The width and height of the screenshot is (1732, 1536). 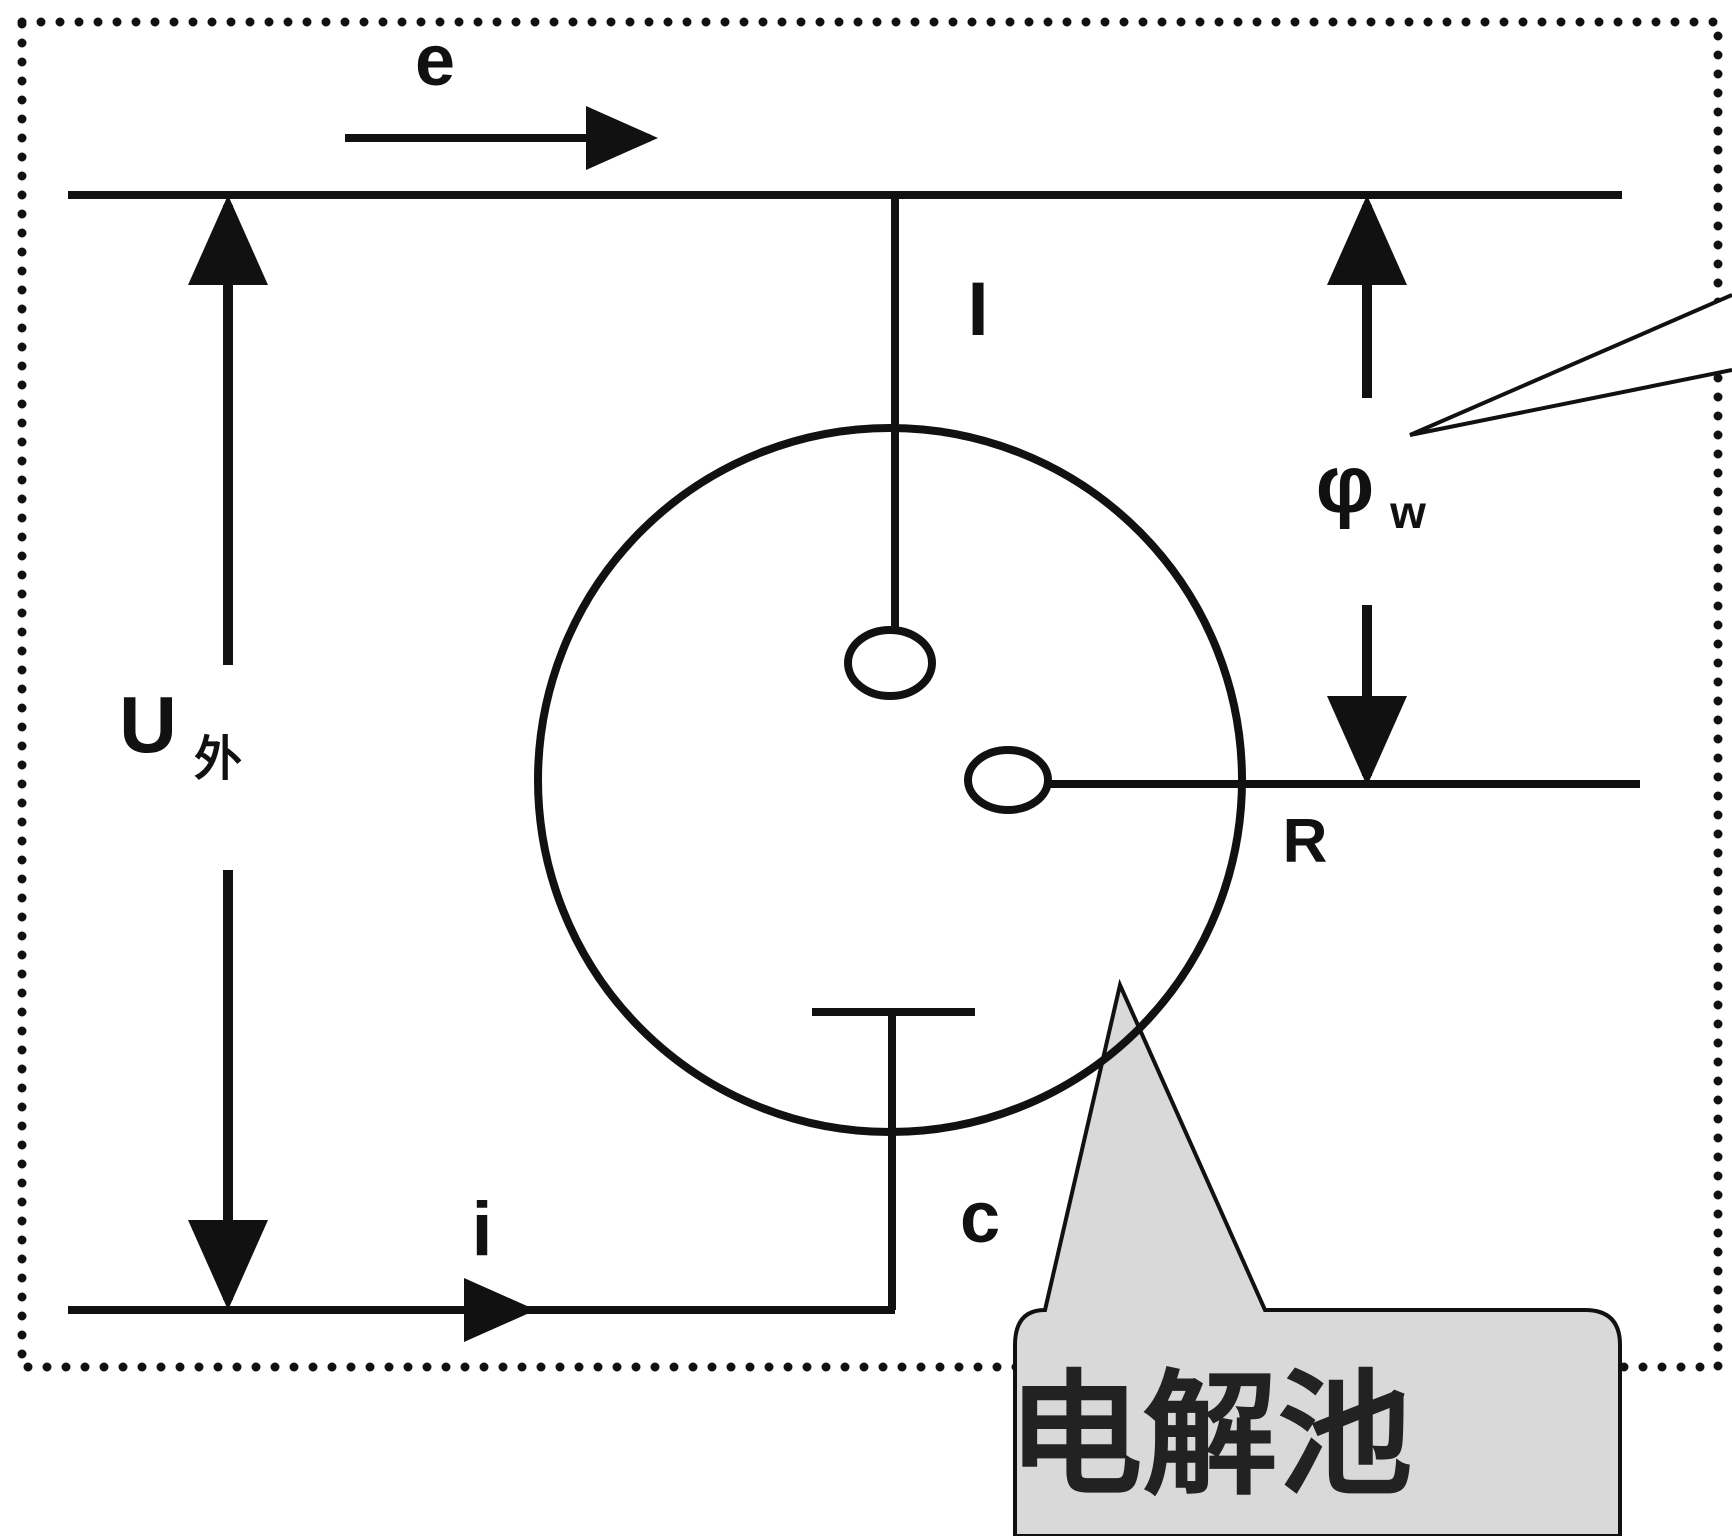 I want to click on u-label: U, so click(x=148, y=724).